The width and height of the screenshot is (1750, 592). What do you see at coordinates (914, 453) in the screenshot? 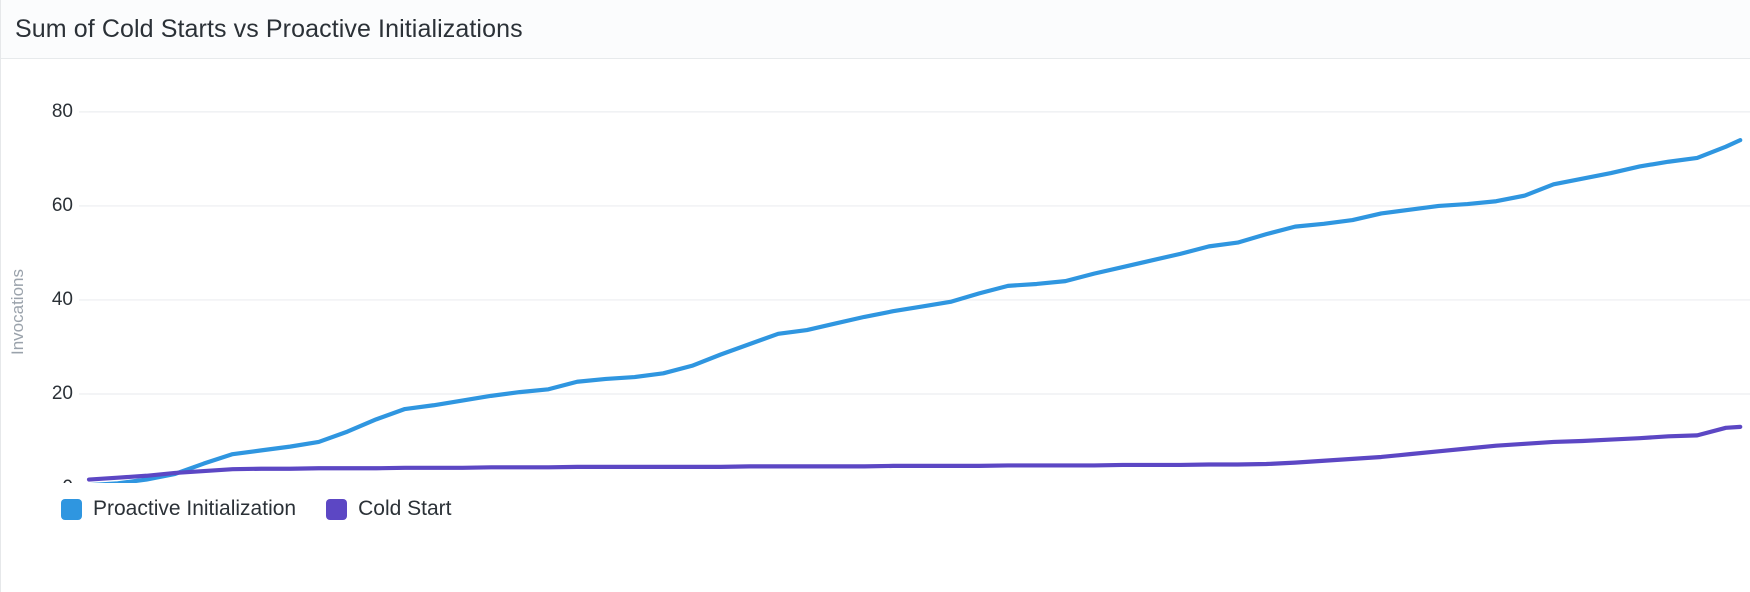
I see `series-line-cold-start` at bounding box center [914, 453].